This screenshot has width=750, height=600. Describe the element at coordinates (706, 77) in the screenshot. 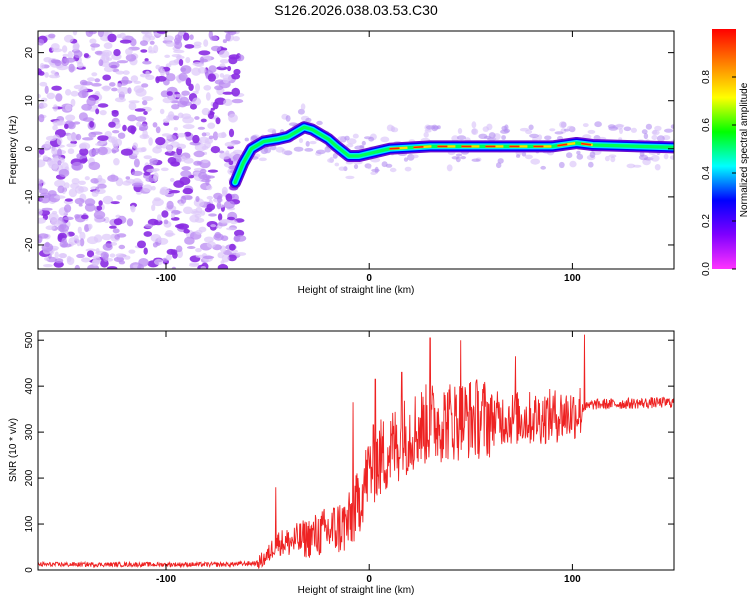

I see `colorbar-tick-label: 0.8` at that location.